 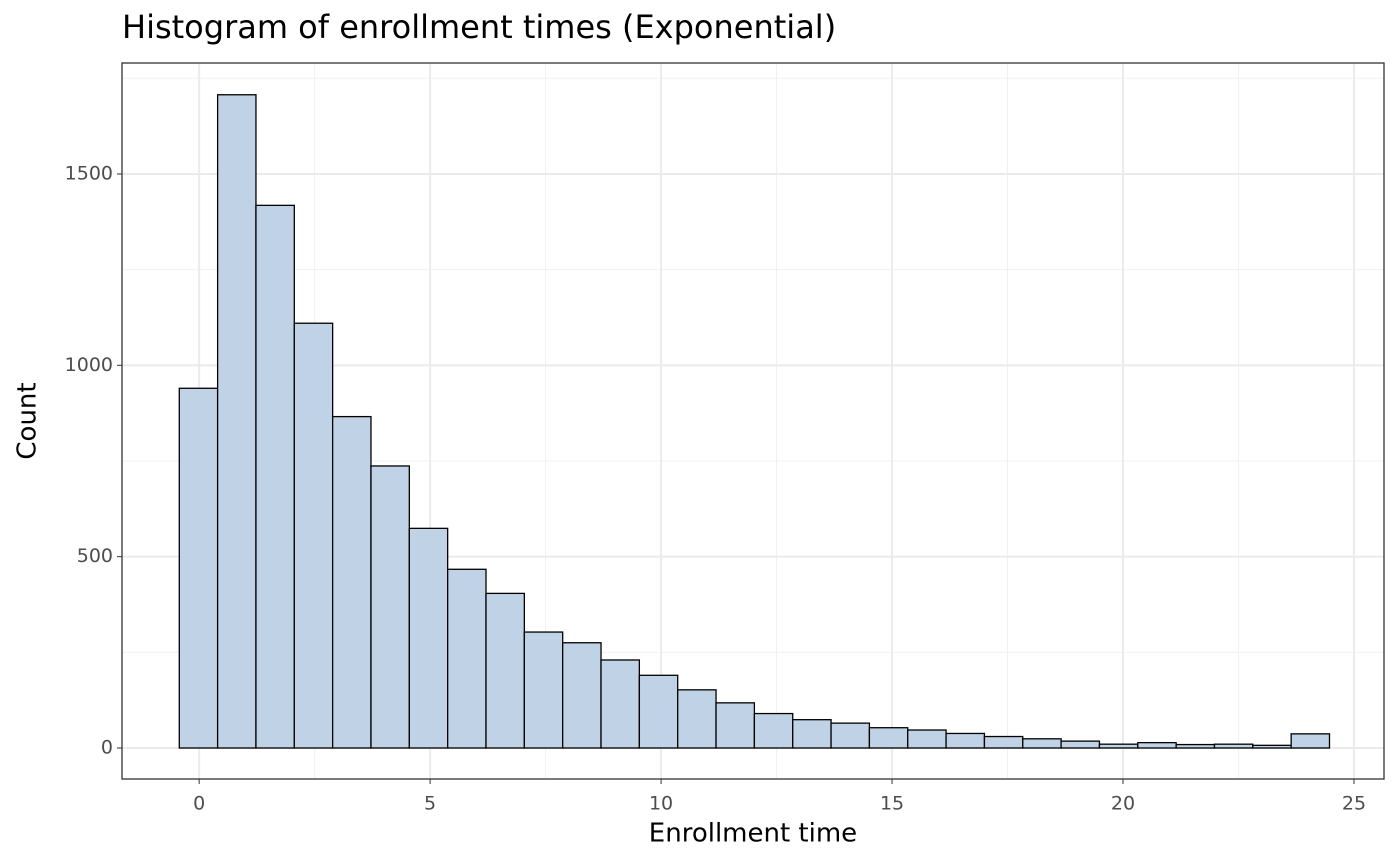 I want to click on x-tick-label: 5, so click(x=430, y=804).